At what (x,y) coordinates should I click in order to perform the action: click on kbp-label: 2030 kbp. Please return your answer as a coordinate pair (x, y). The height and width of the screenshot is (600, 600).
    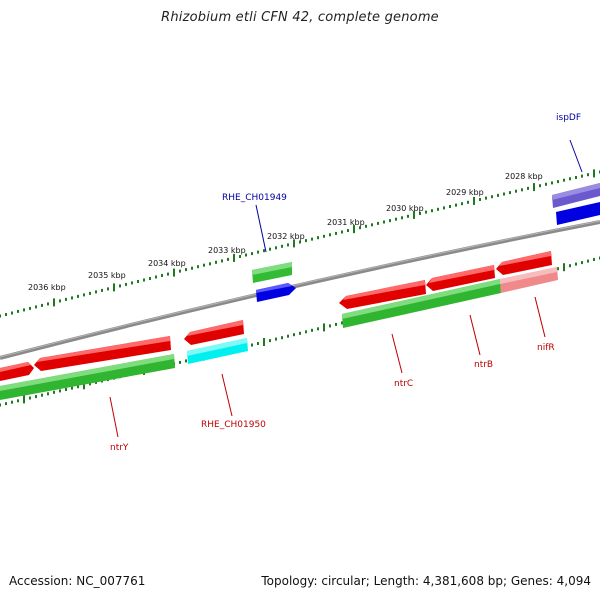
    Looking at the image, I should click on (405, 208).